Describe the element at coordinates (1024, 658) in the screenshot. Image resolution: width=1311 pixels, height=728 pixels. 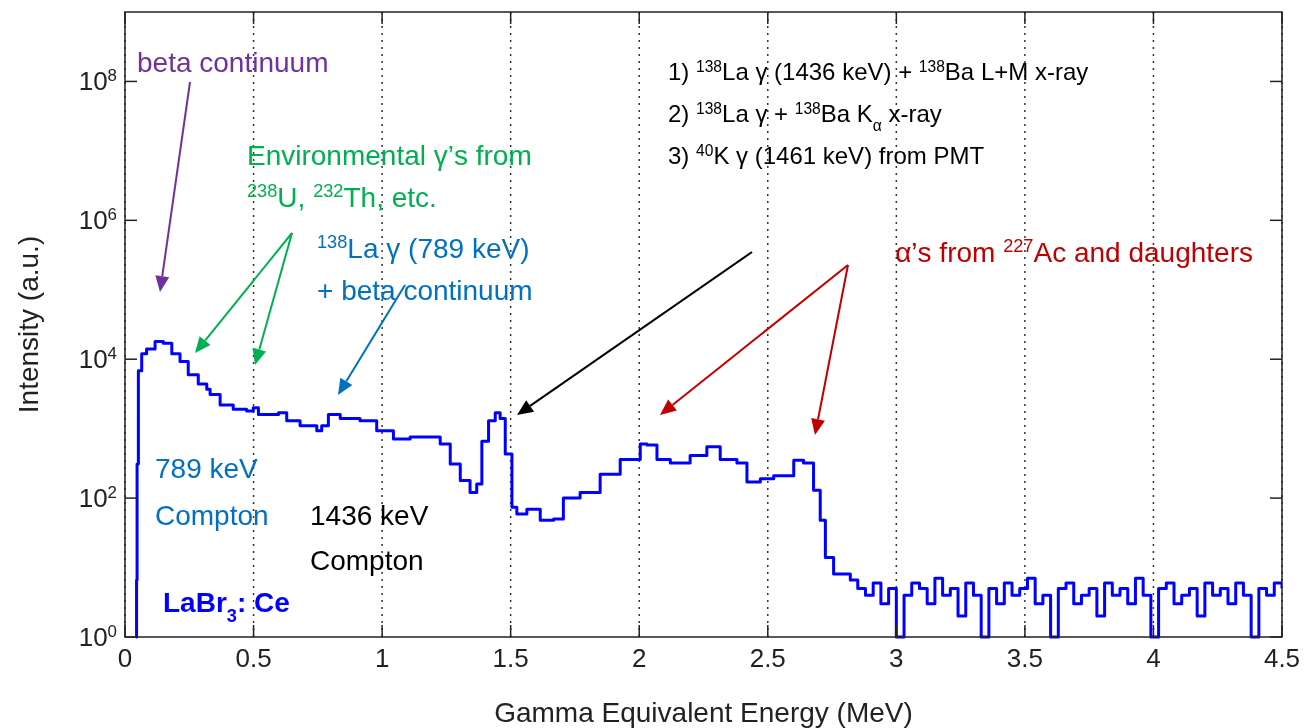
I see `x-tick-label: 3.5` at that location.